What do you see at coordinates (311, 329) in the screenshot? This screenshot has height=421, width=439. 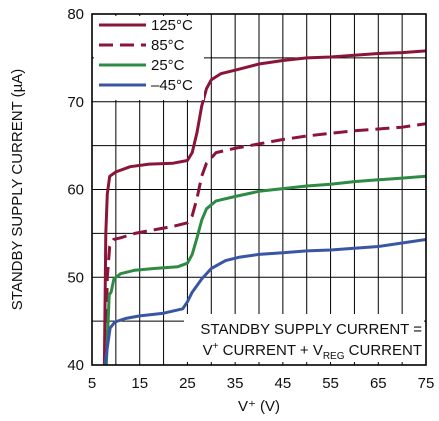 I see `annotation-line-1: STANDBY SUPPLY CURRENT =` at bounding box center [311, 329].